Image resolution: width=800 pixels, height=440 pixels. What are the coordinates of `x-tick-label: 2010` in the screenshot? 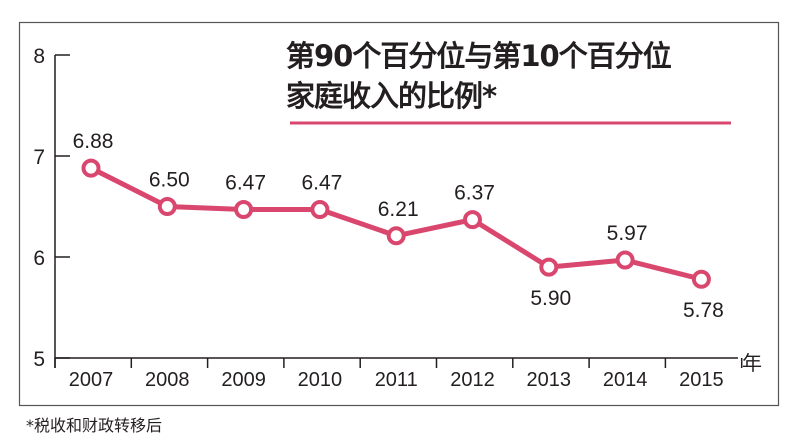 It's located at (320, 380).